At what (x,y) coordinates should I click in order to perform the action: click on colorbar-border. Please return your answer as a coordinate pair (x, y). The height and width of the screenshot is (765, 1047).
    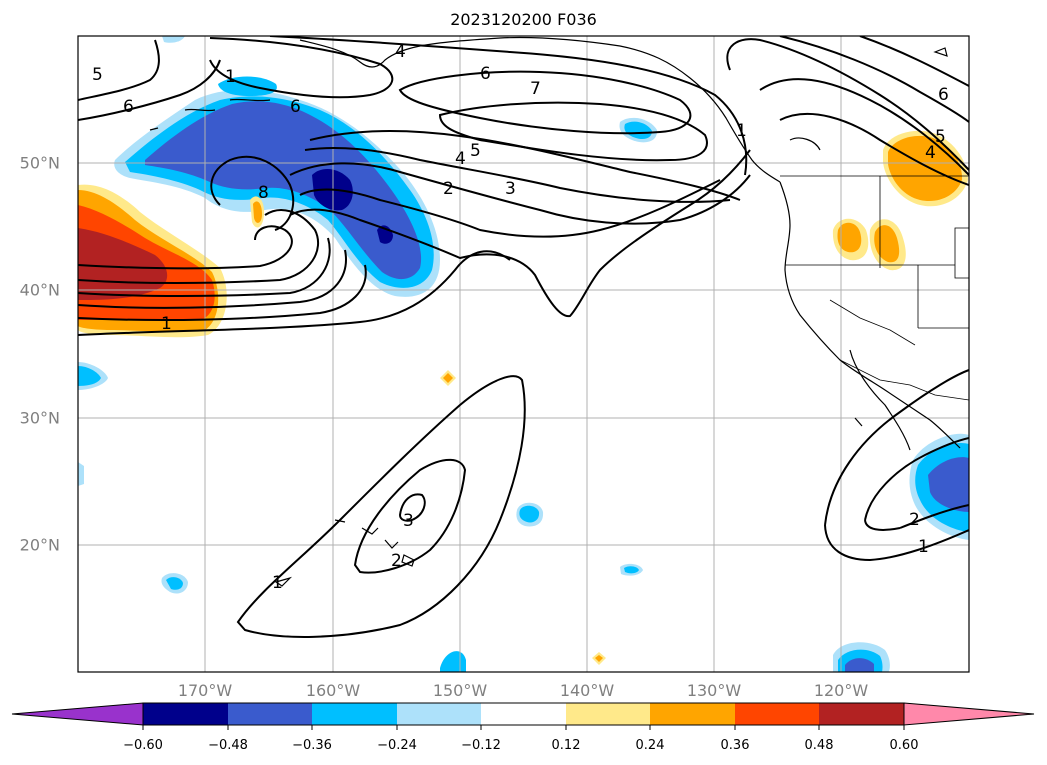
    Looking at the image, I should click on (523, 714).